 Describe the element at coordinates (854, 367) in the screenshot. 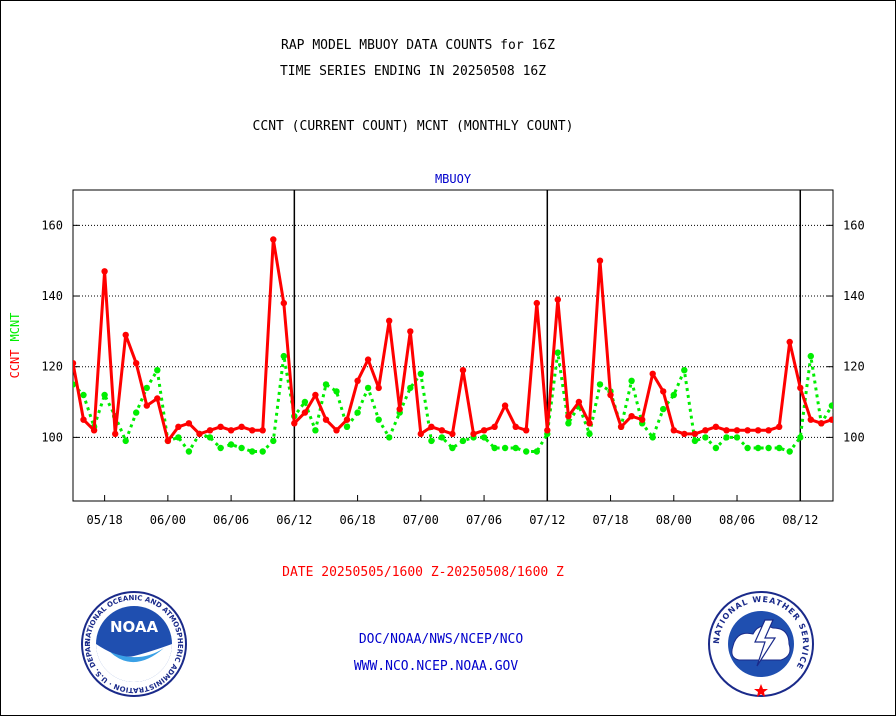

I see `y-tick-label-right: 120` at that location.